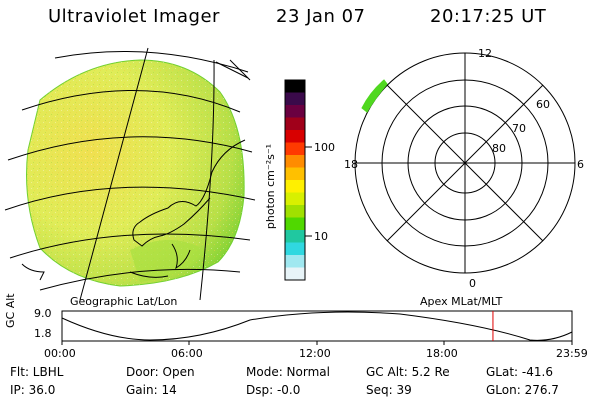  I want to click on mlt-12-label: 12, so click(485, 53).